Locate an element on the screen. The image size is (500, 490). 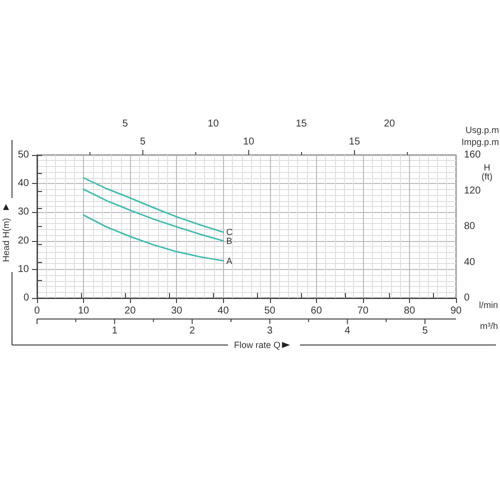
text: l/min is located at coordinates (488, 305).